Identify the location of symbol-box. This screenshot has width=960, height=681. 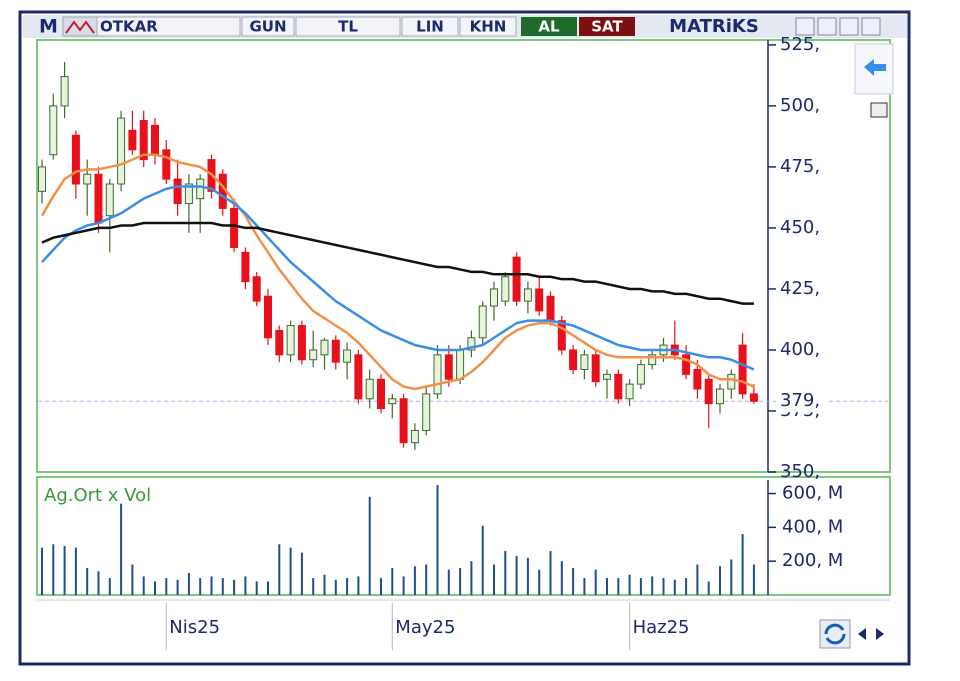
(168, 26).